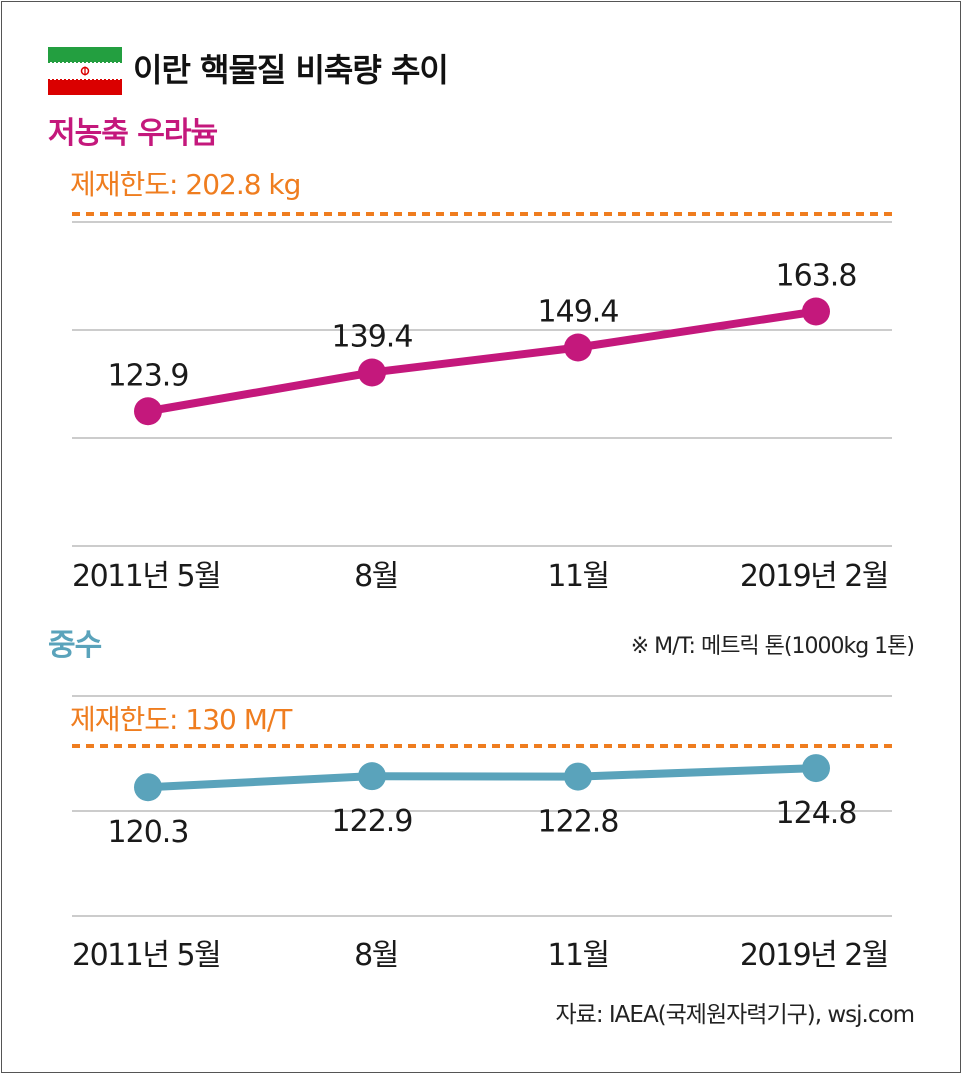 This screenshot has height=1076, width=964. What do you see at coordinates (482, 778) in the screenshot?
I see `heavy-water-series-line` at bounding box center [482, 778].